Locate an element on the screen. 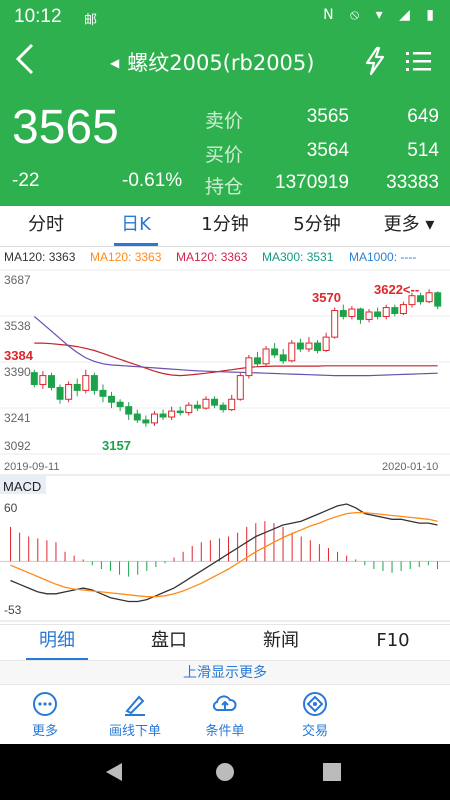  peak-marker: 3622<-- is located at coordinates (396, 289).